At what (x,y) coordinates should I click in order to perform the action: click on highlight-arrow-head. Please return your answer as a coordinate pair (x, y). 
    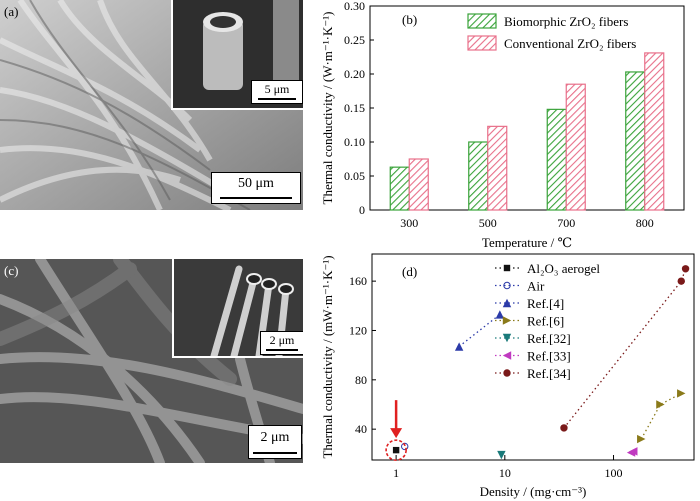
    Looking at the image, I should click on (396, 433).